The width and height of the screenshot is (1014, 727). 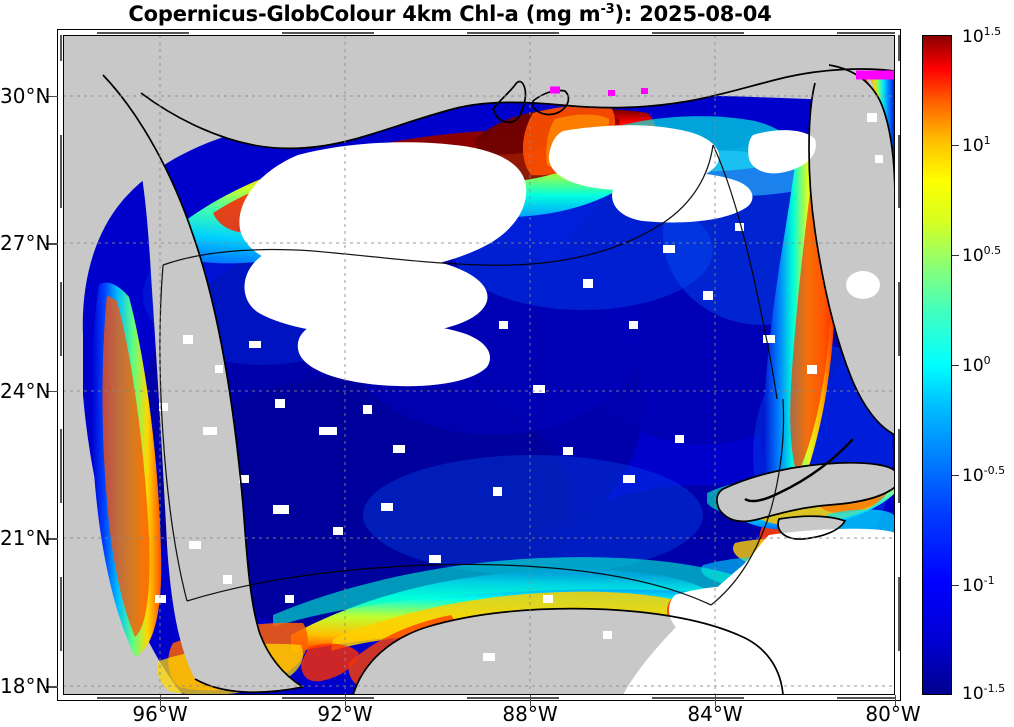 I want to click on x-tick-label-2: 88°W, so click(x=530, y=714).